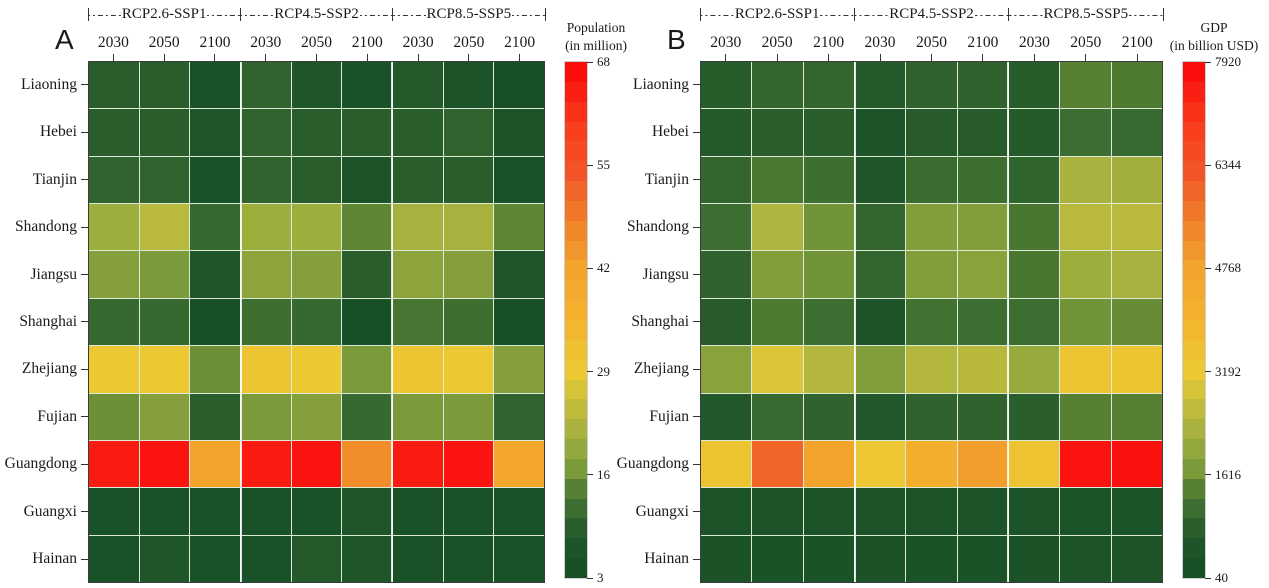  Describe the element at coordinates (652, 464) in the screenshot. I see `row-label-text: Guangdong` at that location.